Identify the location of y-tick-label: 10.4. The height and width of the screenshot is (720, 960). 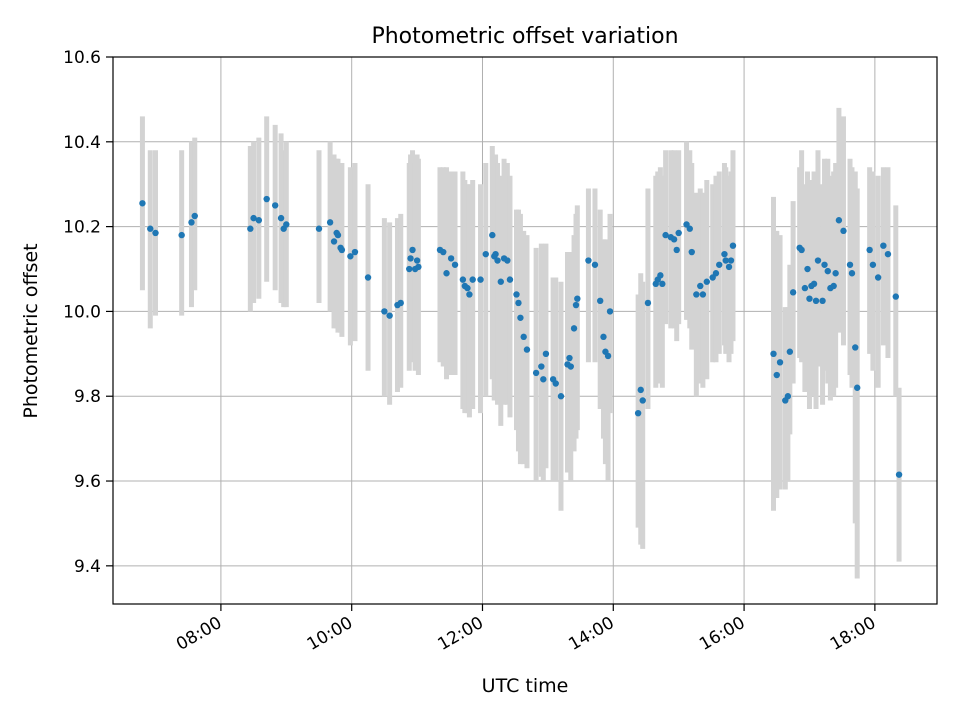
(82, 143).